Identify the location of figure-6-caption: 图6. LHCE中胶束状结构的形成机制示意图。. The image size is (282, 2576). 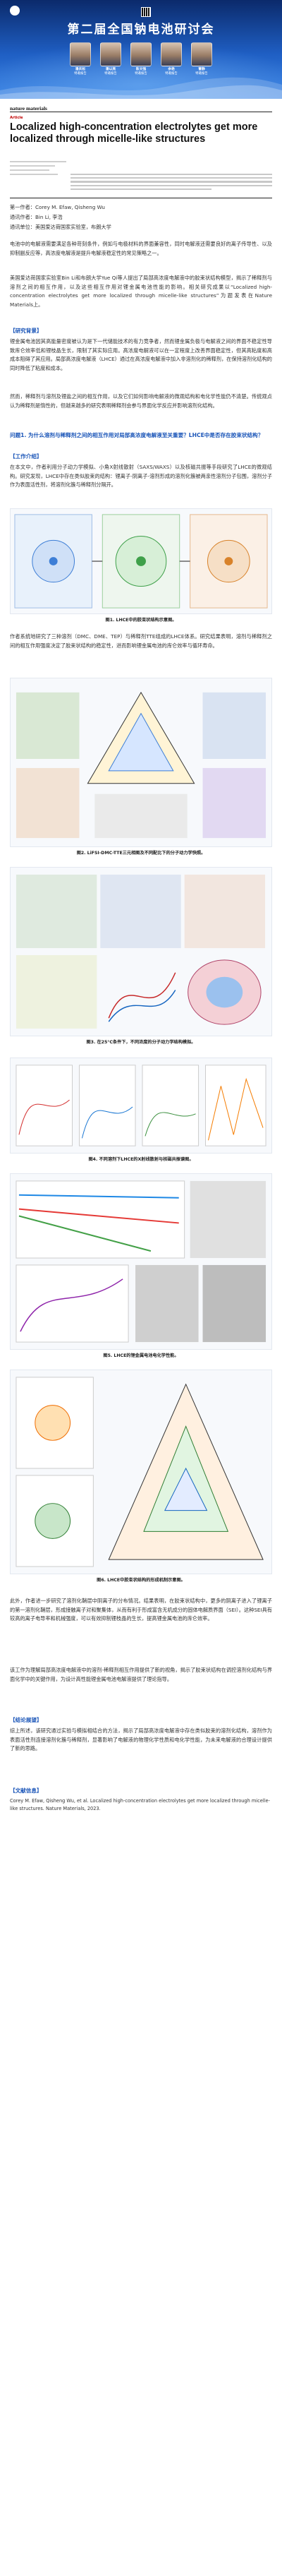
(141, 1580).